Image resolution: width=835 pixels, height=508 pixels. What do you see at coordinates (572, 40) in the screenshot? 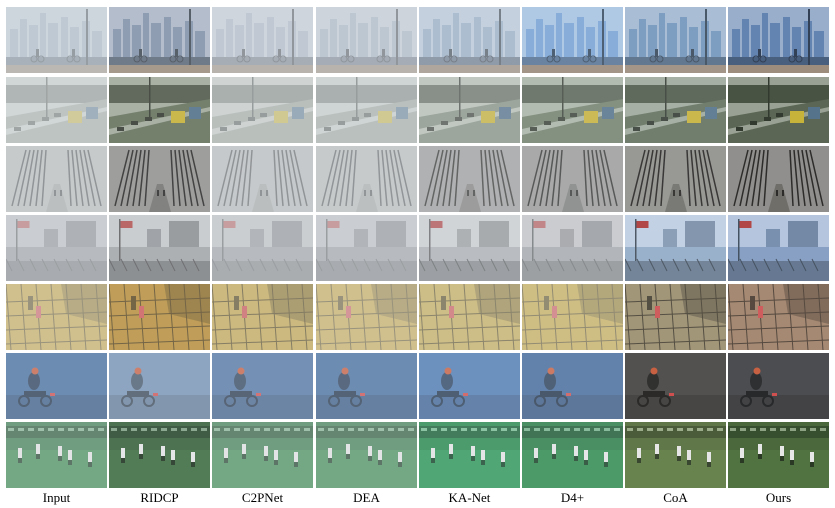
I see `image-city-skyline-cyclists-d4-` at bounding box center [572, 40].